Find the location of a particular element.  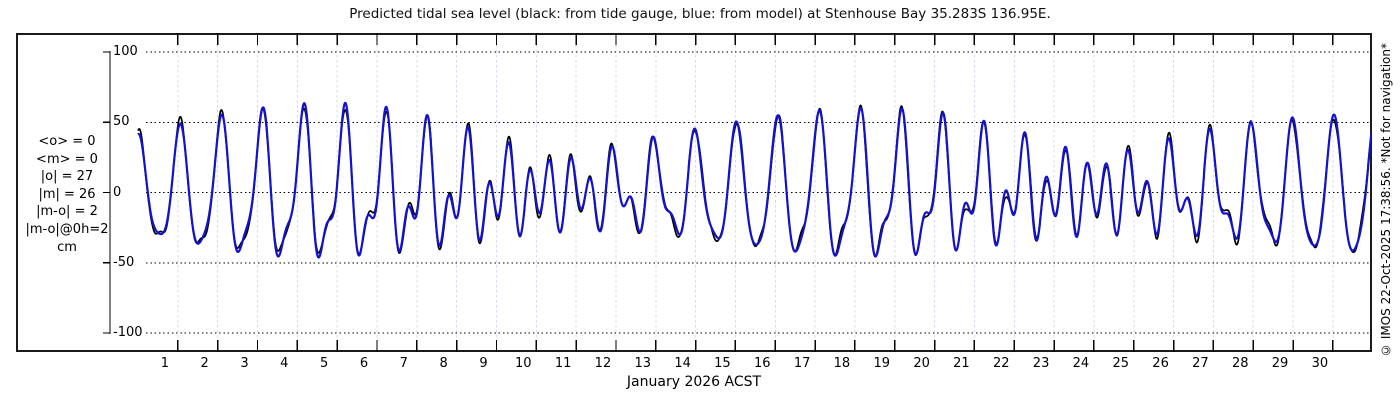

x-tick-label: 29 is located at coordinates (1280, 363).